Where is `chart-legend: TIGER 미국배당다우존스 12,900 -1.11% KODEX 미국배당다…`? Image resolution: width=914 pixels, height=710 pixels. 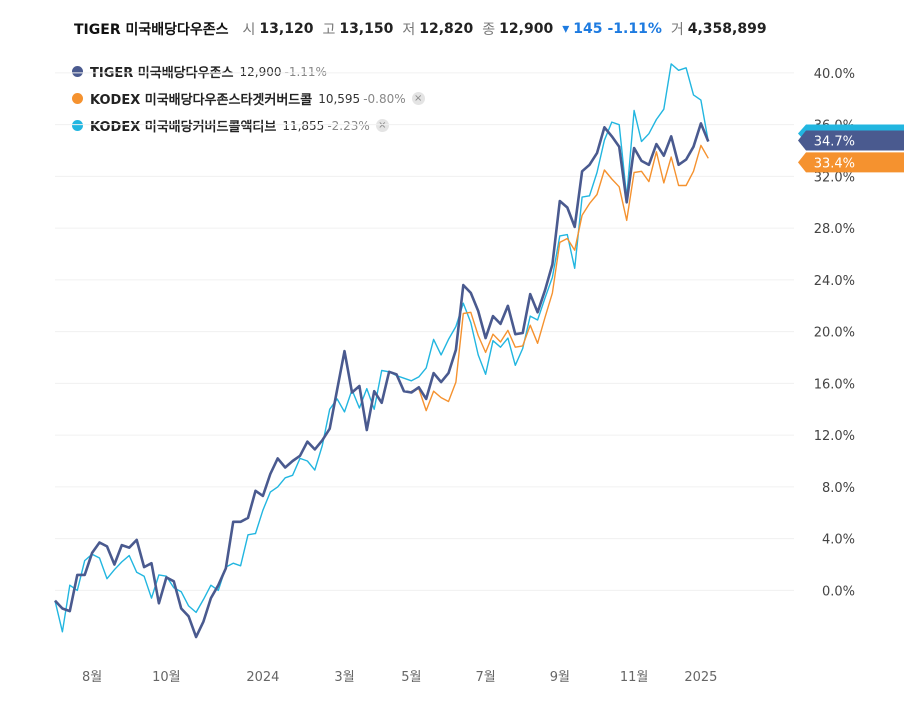 chart-legend: TIGER 미국배당다우존스 12,900 -1.11% KODEX 미국배당다… is located at coordinates (248, 98).